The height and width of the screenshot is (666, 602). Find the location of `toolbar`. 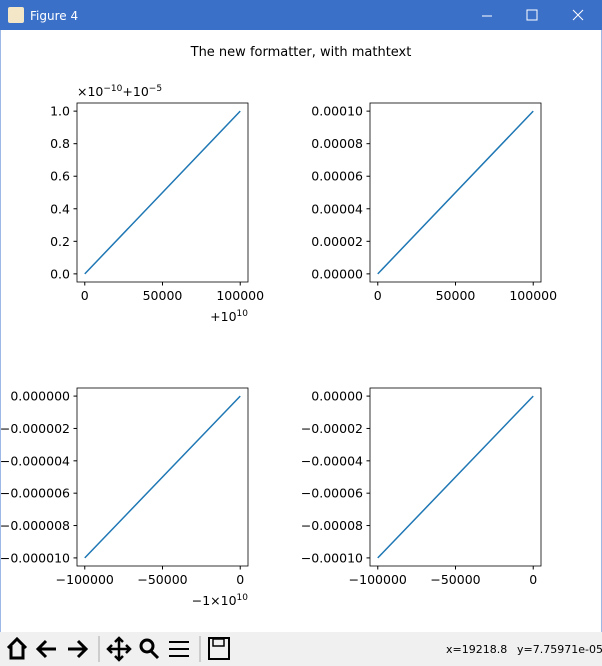

toolbar is located at coordinates (301, 649).